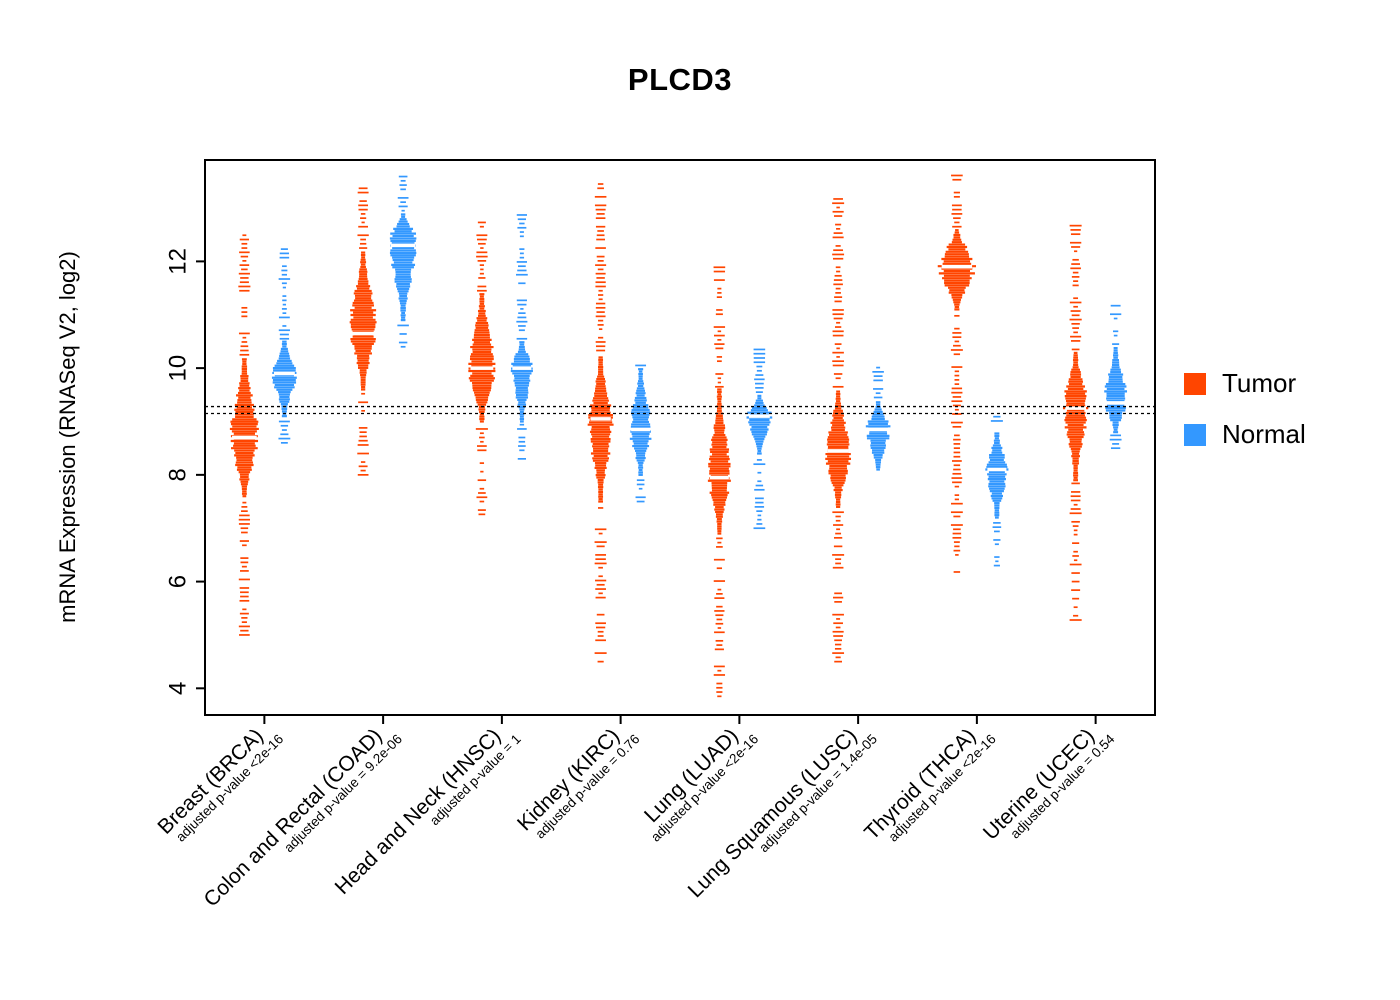 The image size is (1400, 1000). I want to click on x-category-label-4: Lung (LUAD)adjusted p-value <2e-16, so click(700, 784).